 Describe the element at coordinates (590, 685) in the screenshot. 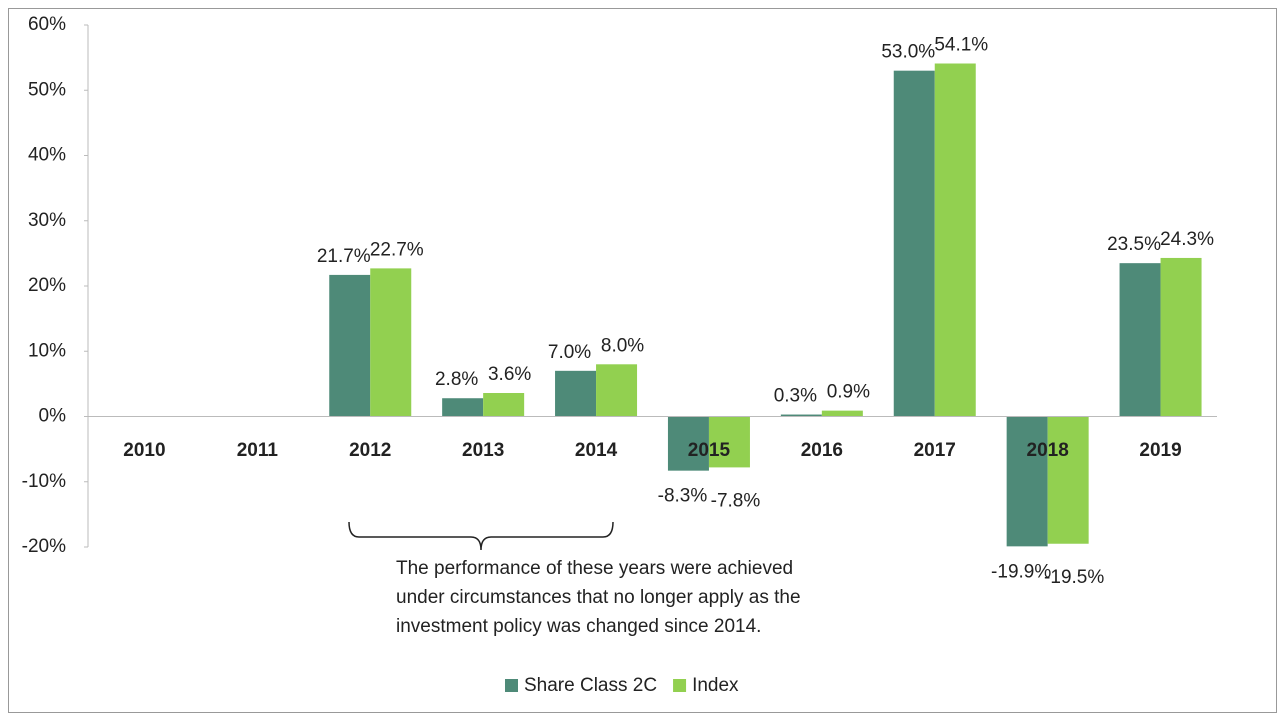

I see `legend-label: Share Class 2C` at that location.